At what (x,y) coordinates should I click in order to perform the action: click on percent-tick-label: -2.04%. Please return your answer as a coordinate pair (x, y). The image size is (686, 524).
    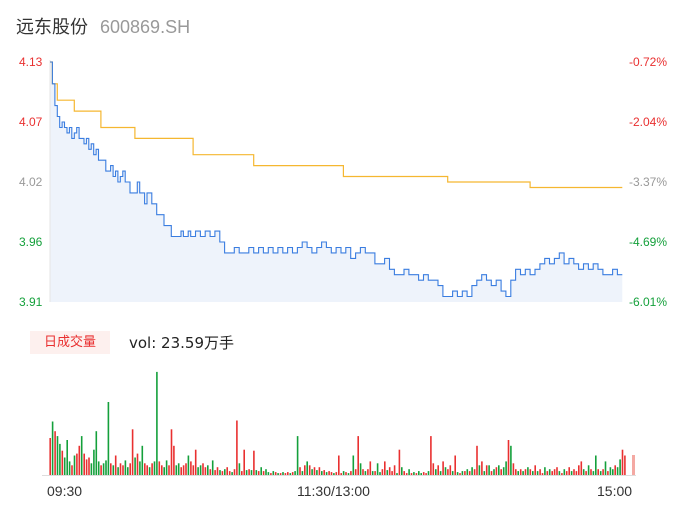
    Looking at the image, I should click on (648, 122).